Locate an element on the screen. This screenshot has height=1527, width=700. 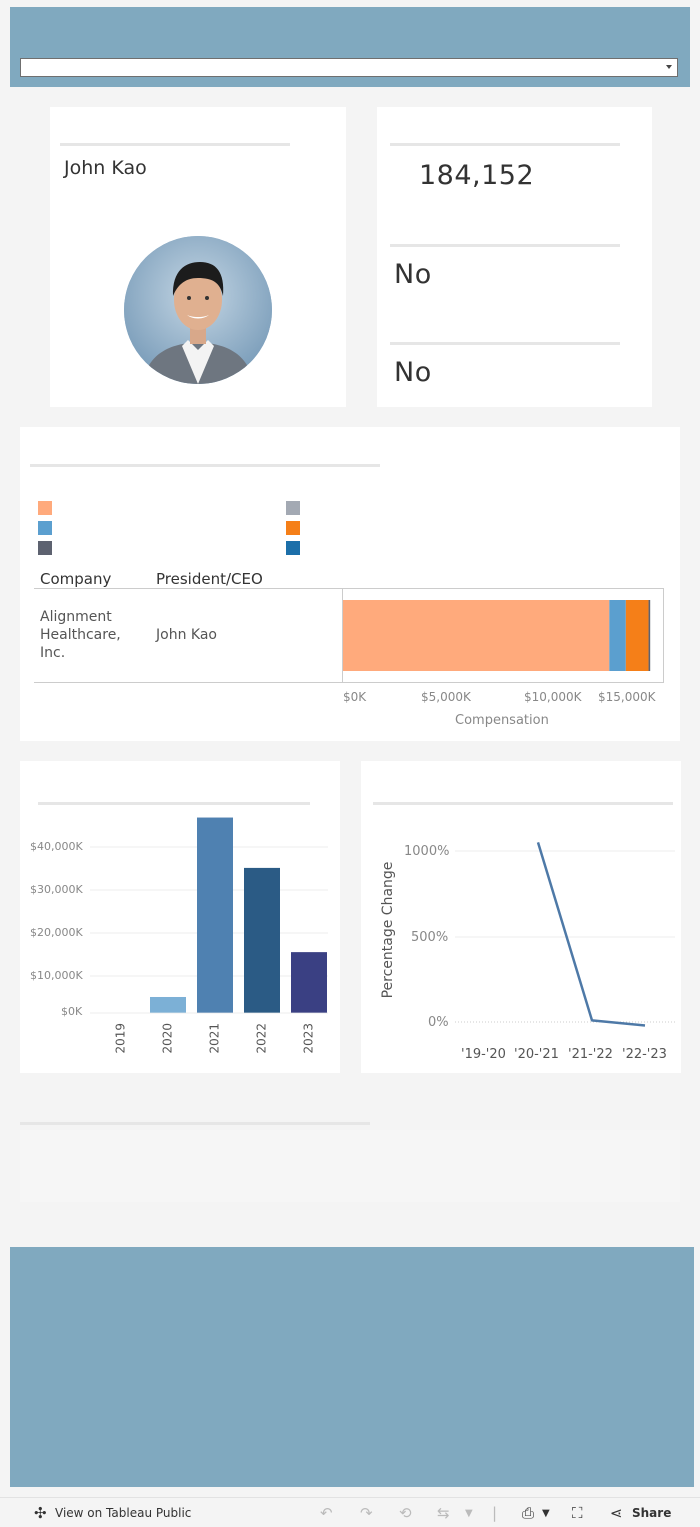
pct-x-tick: '21-'22 is located at coordinates (590, 1054).